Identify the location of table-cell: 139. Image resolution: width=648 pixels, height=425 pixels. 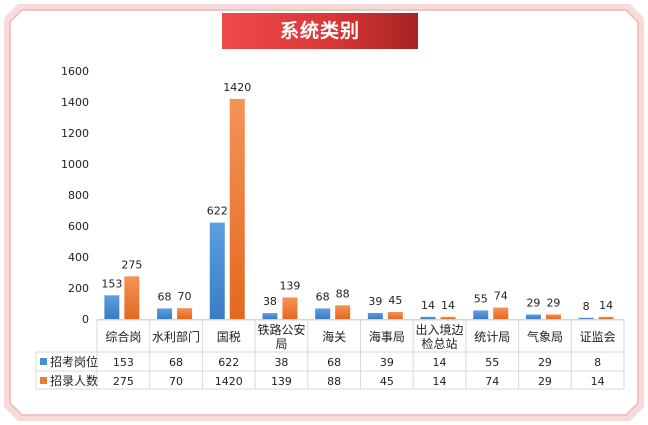
(281, 381).